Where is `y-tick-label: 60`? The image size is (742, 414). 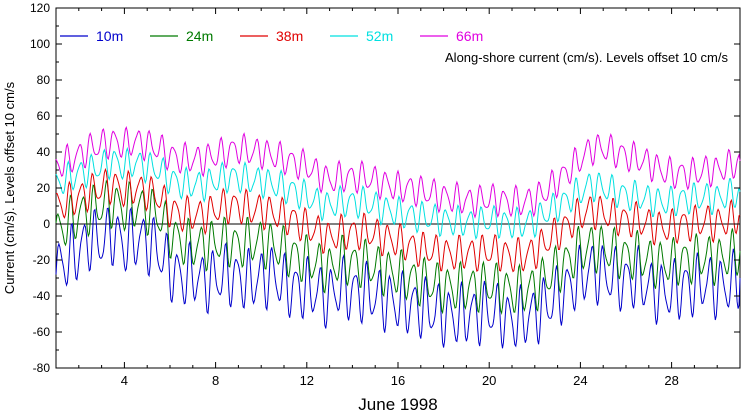
y-tick-label: 60 is located at coordinates (44, 116).